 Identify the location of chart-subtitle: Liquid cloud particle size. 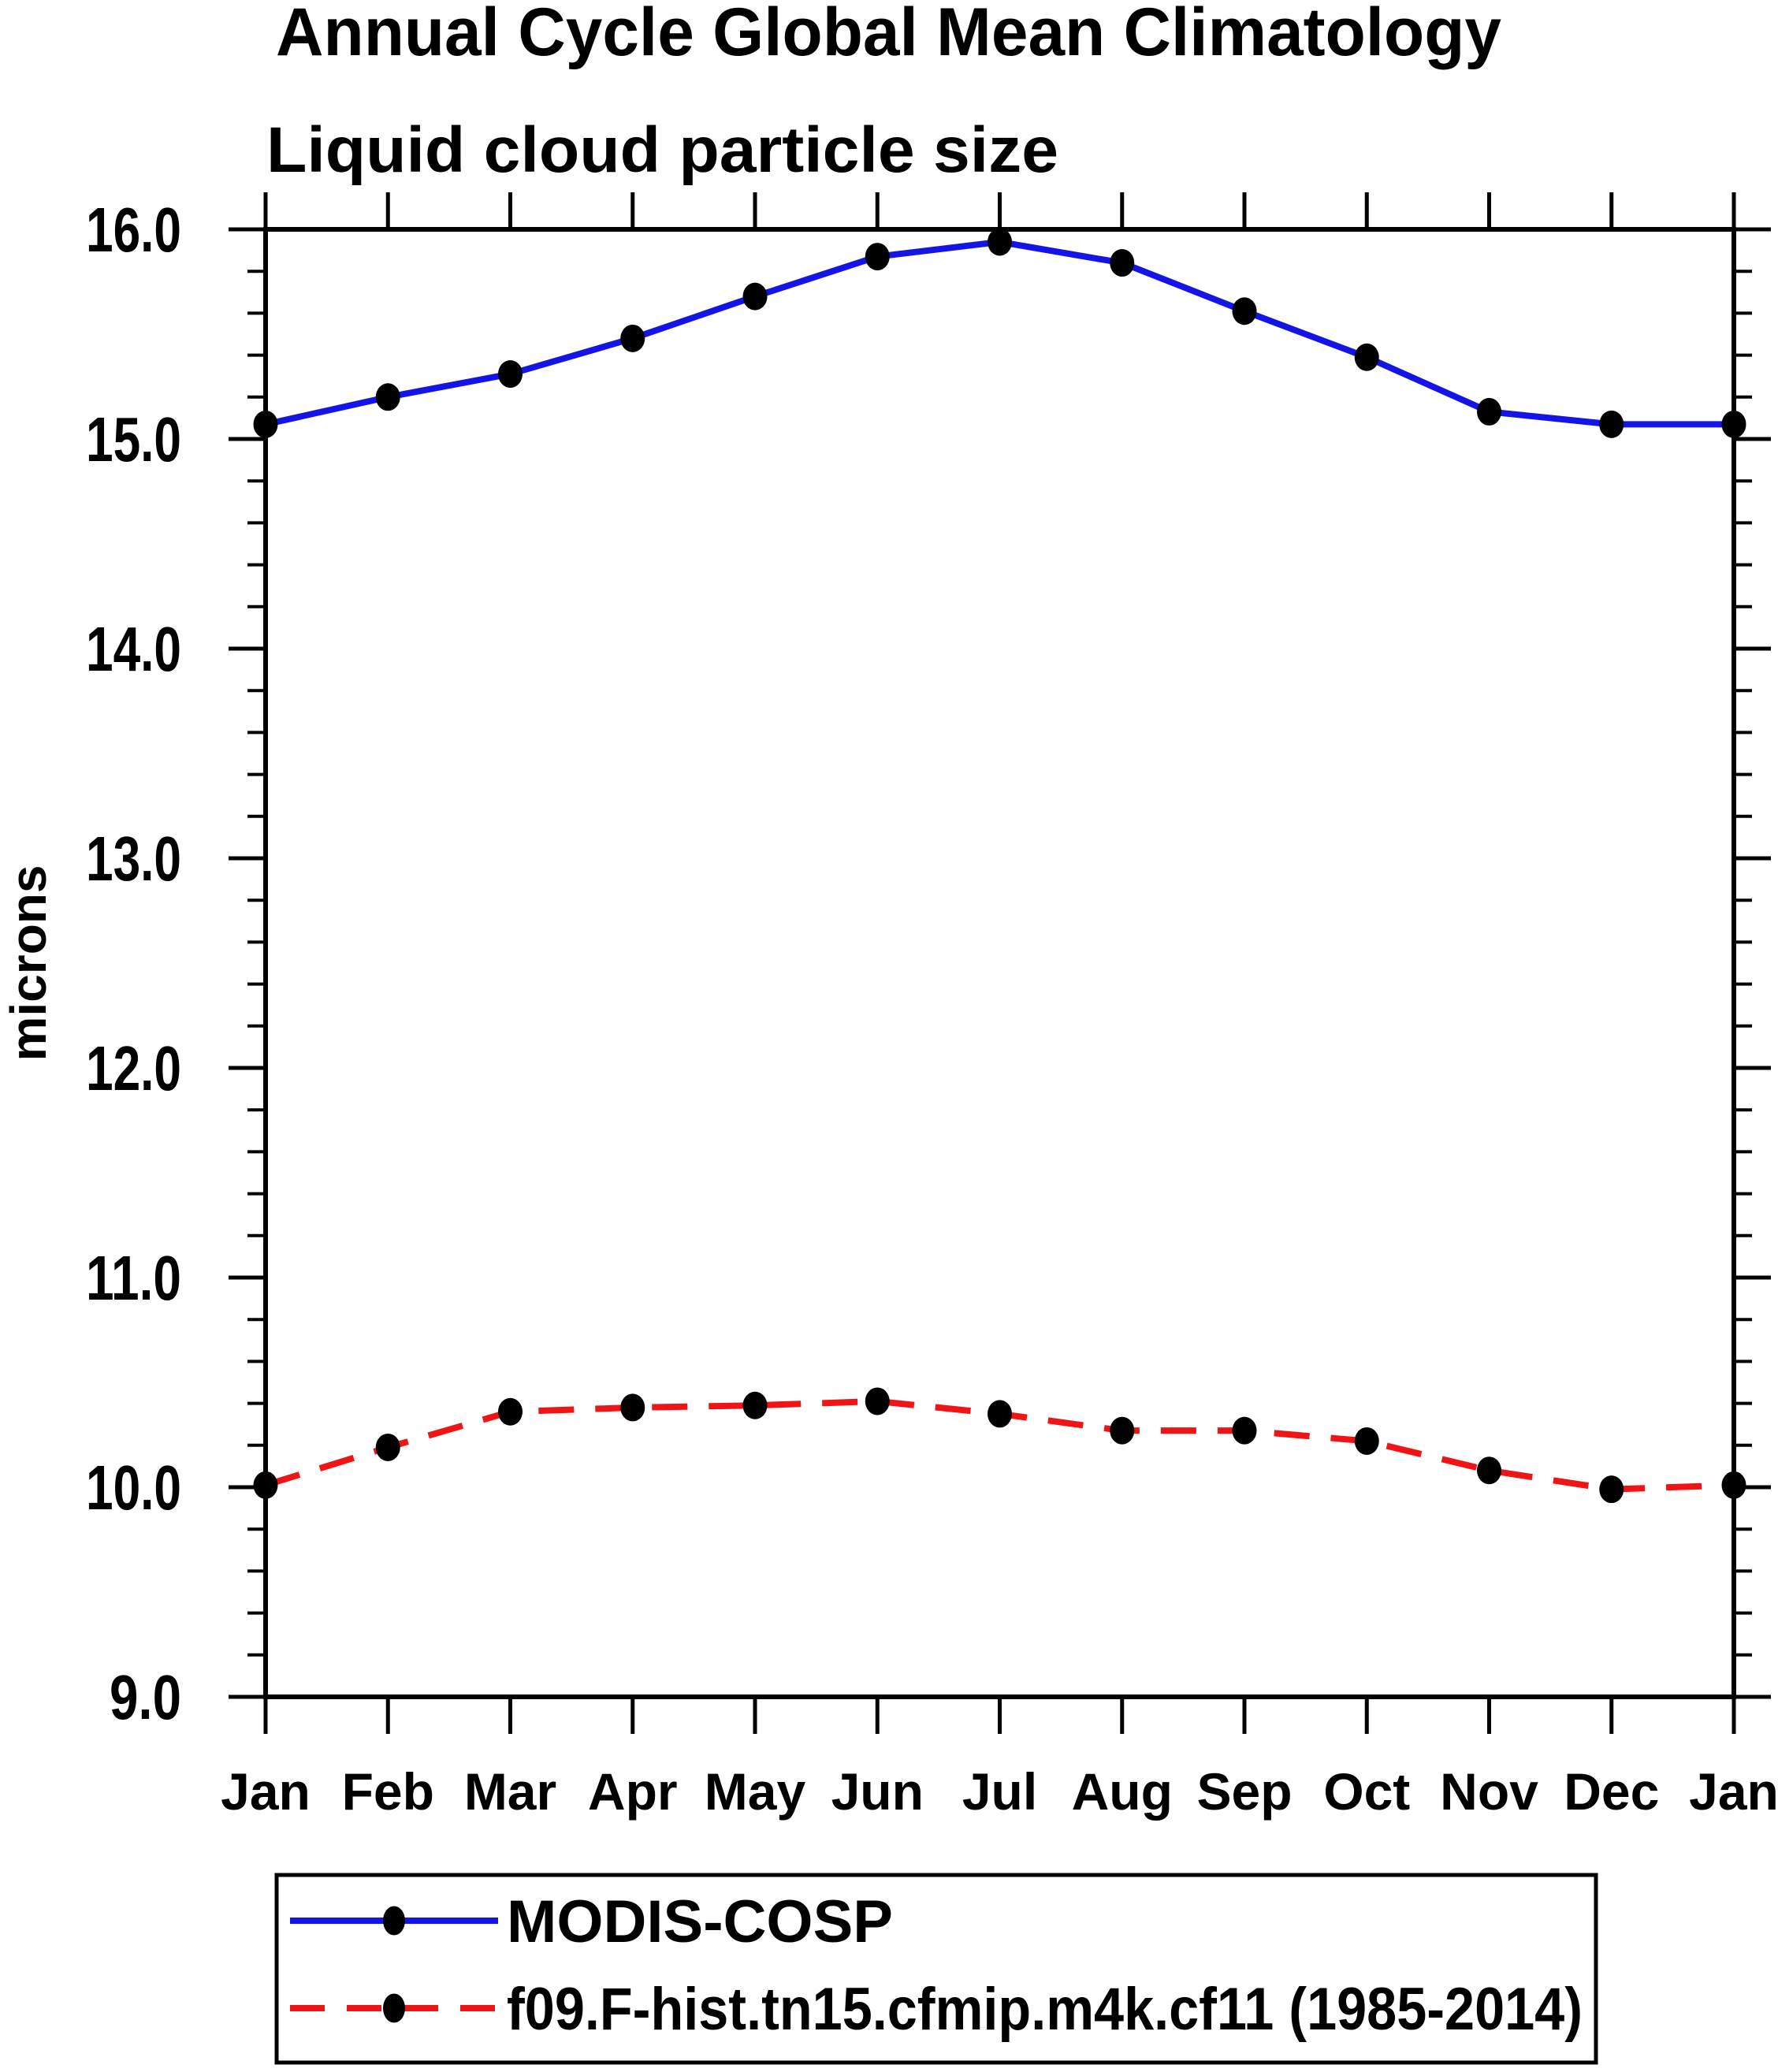
(662, 150).